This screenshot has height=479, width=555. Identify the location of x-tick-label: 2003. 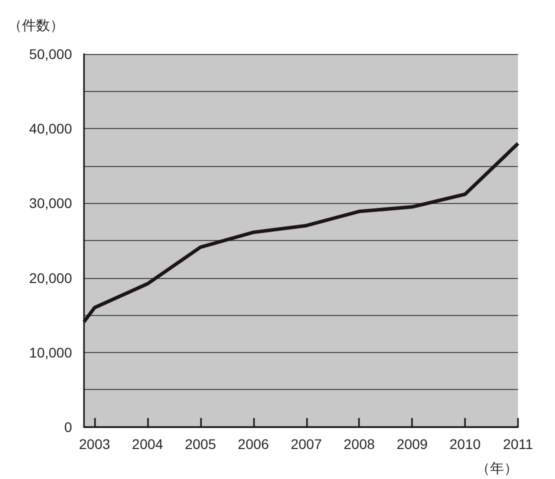
(94, 444).